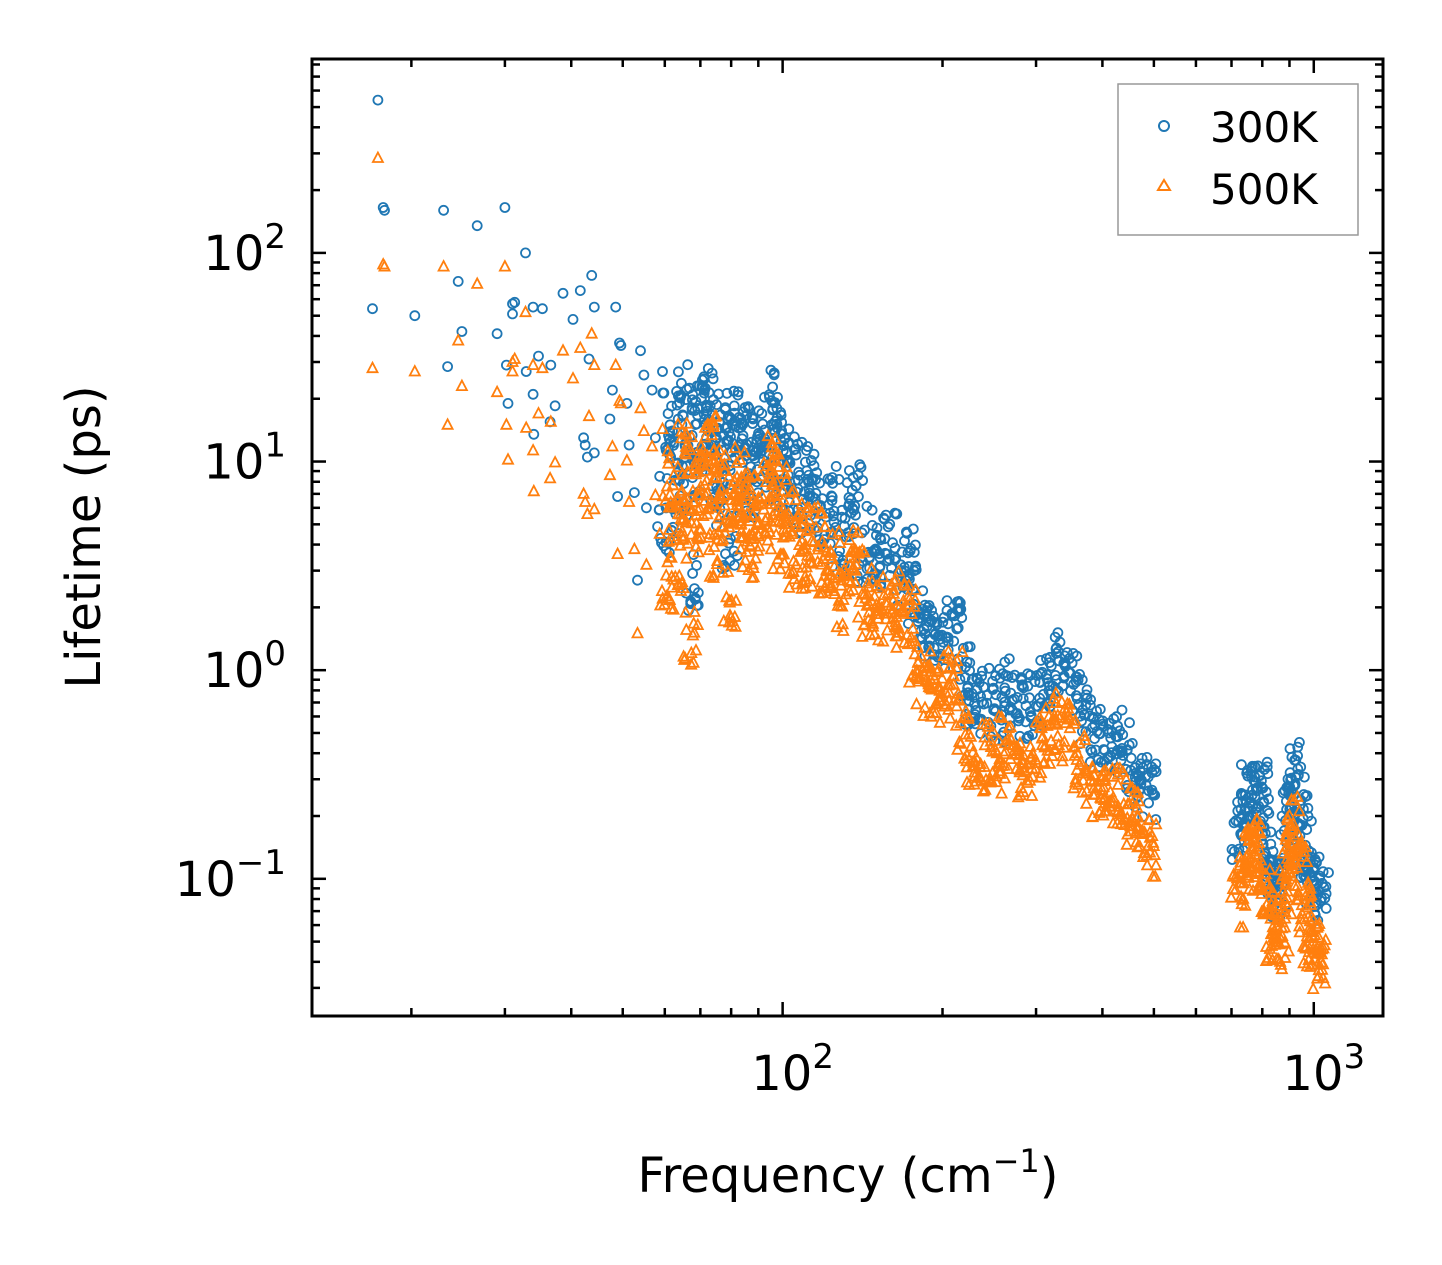  Describe the element at coordinates (1264, 127) in the screenshot. I see `legend-label-300k: 300K` at that location.